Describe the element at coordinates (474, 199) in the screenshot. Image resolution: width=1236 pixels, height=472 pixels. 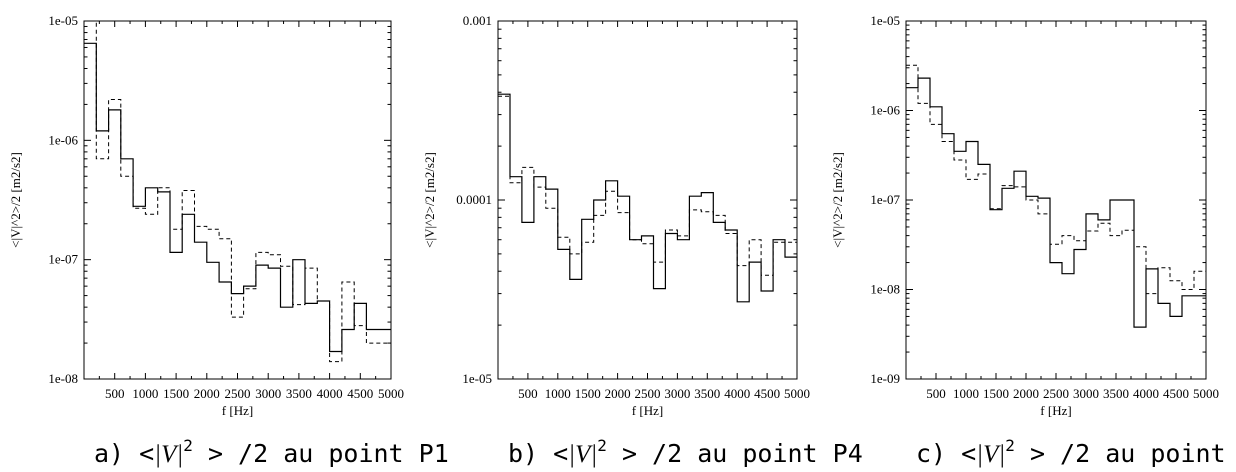
I see `y-tick-label: 0.0001` at that location.